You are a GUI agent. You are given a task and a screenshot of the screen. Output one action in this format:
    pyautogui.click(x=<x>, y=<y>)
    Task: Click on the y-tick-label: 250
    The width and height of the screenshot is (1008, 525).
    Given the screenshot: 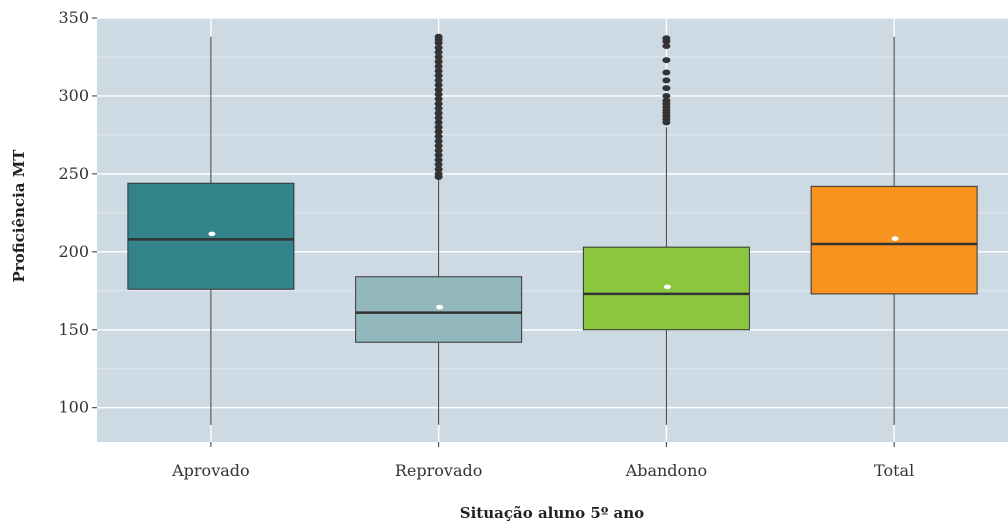 What is the action you would take?
    pyautogui.click(x=73, y=173)
    